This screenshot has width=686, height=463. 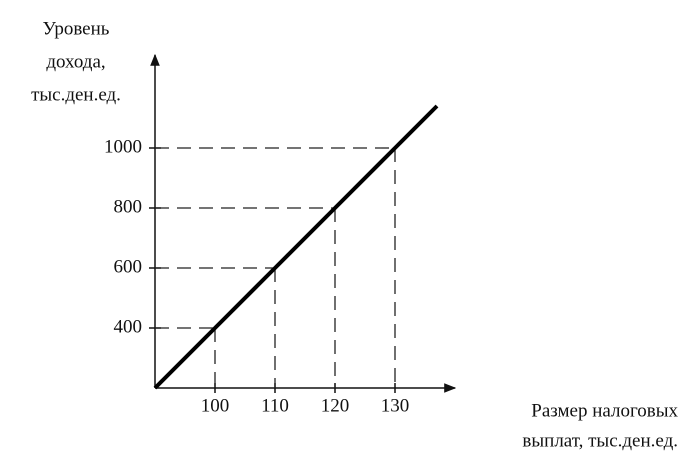 I want to click on y-axis-label: Уровень, so click(x=76, y=28).